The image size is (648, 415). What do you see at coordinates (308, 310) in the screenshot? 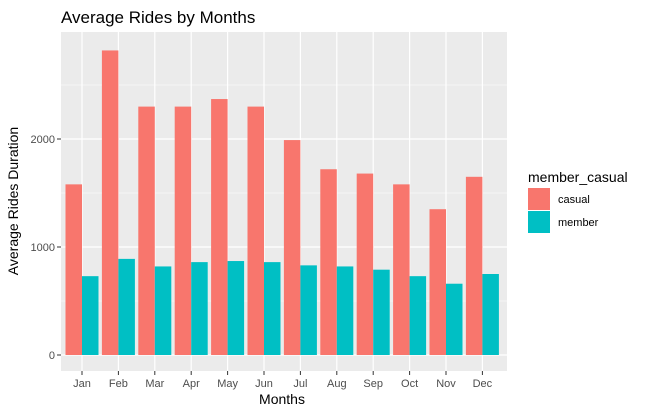
I see `bar-member-jul` at bounding box center [308, 310].